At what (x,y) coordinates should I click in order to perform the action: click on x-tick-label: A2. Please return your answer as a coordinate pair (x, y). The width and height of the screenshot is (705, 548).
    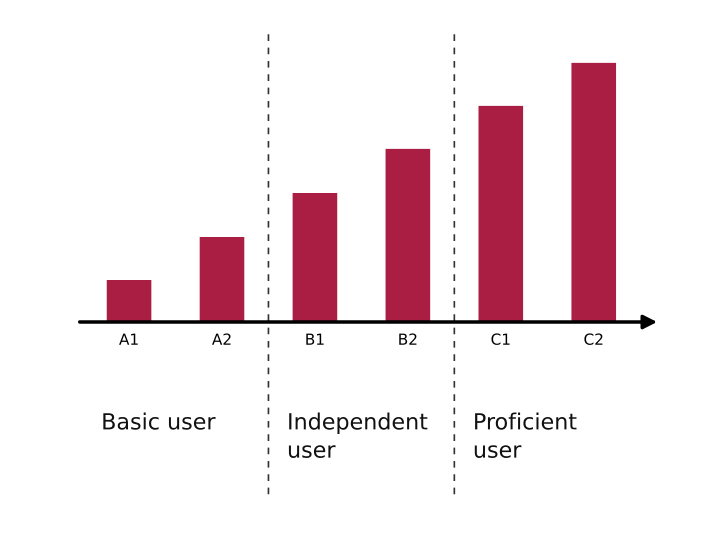
    Looking at the image, I should click on (221, 339).